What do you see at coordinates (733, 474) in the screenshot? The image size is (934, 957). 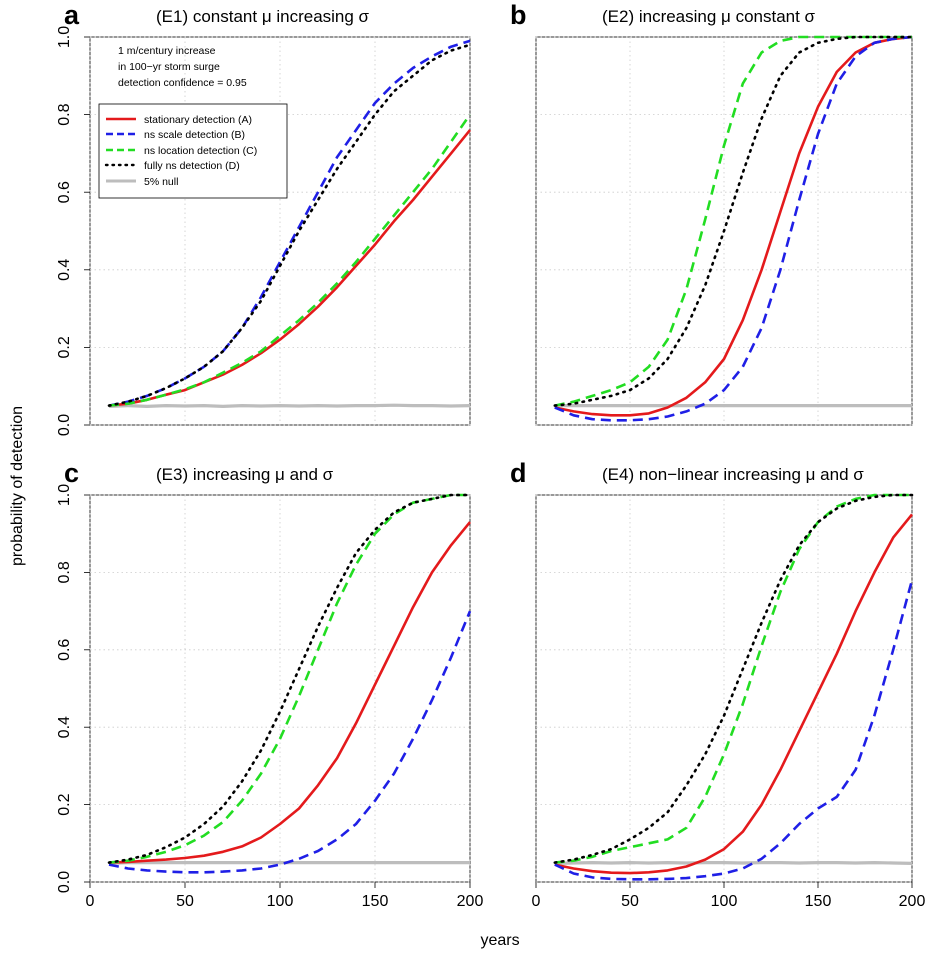 I see `panel-title: (E4) non−linear increasing μ and σ` at bounding box center [733, 474].